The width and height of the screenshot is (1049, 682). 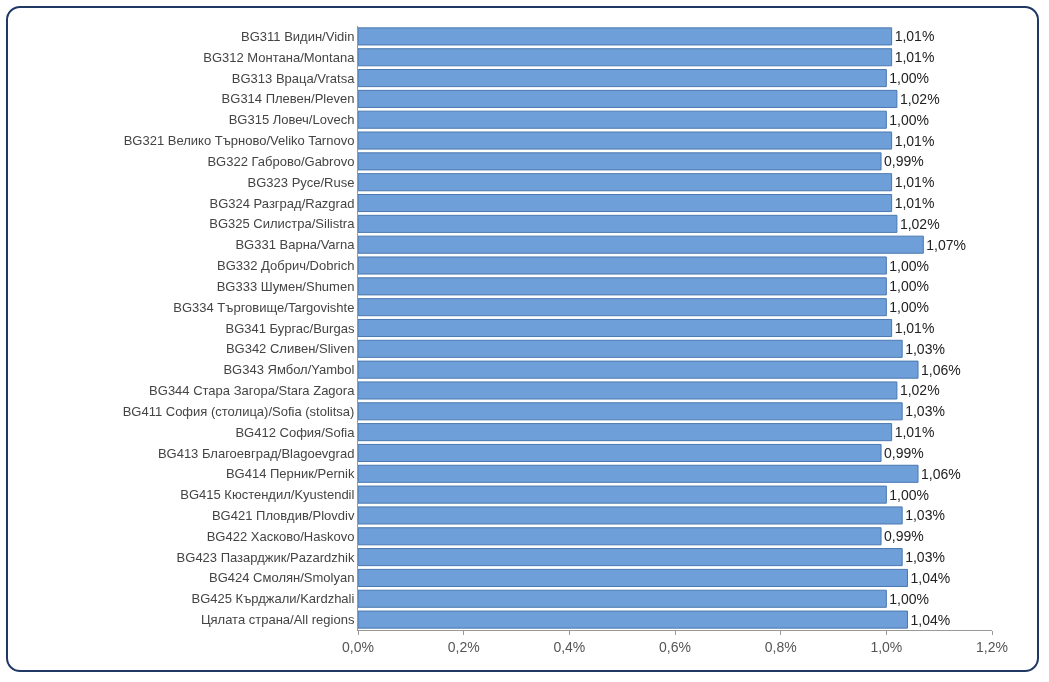 What do you see at coordinates (992, 646) in the screenshot?
I see `x-tick-label: 1,2%` at bounding box center [992, 646].